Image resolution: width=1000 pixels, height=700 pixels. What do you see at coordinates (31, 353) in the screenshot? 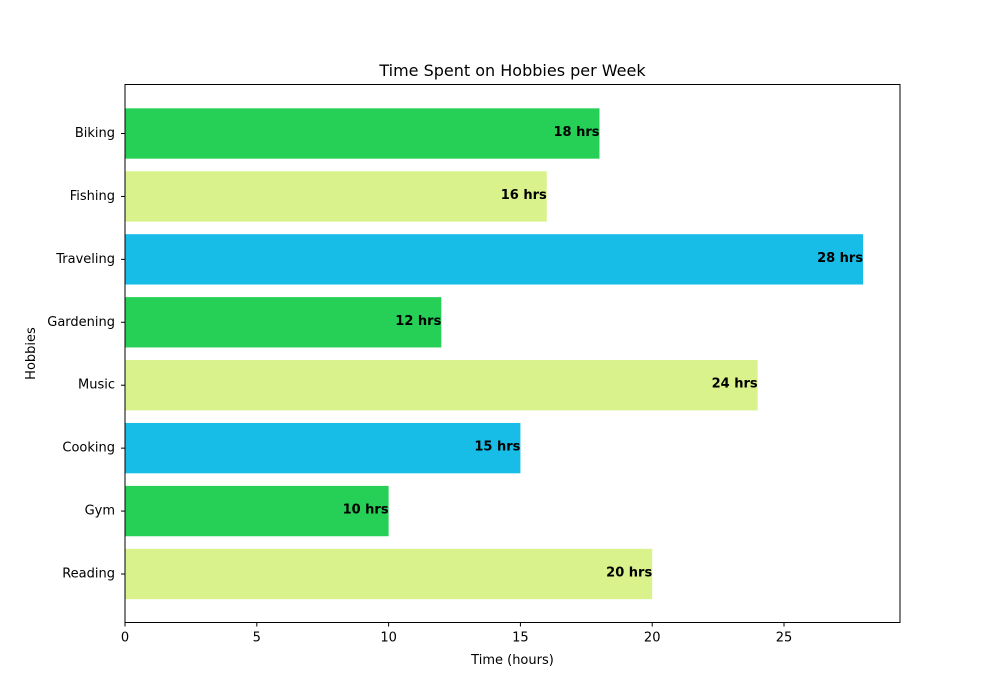
I see `y-axis-label: Hobbies` at bounding box center [31, 353].